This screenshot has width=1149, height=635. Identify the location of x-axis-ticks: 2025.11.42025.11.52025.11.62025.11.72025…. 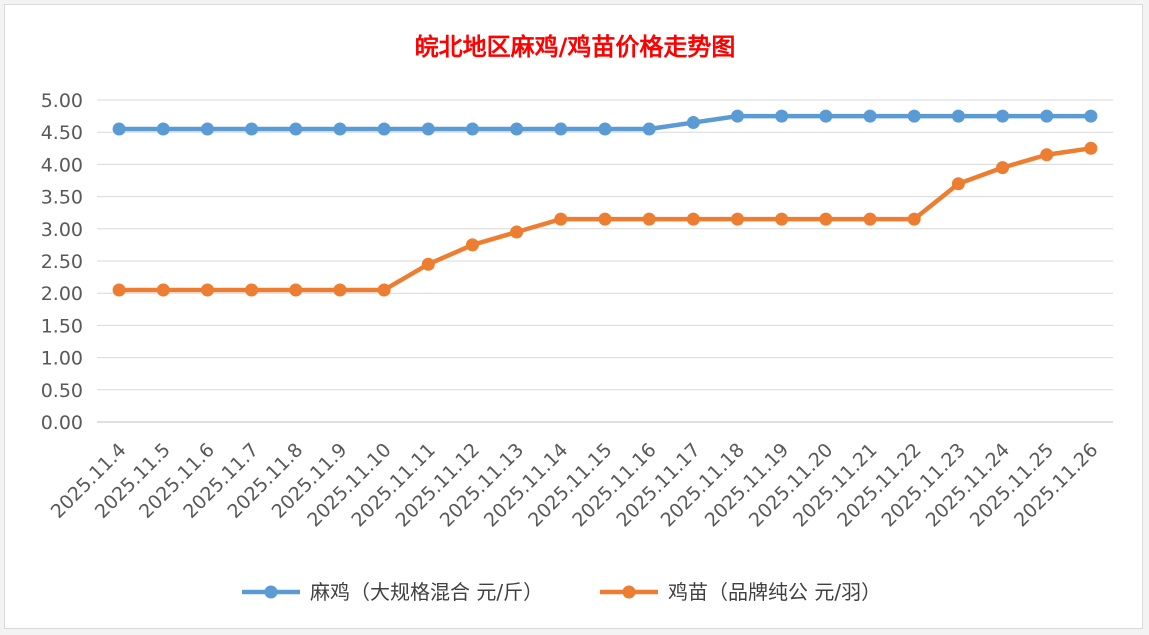
(575, 485).